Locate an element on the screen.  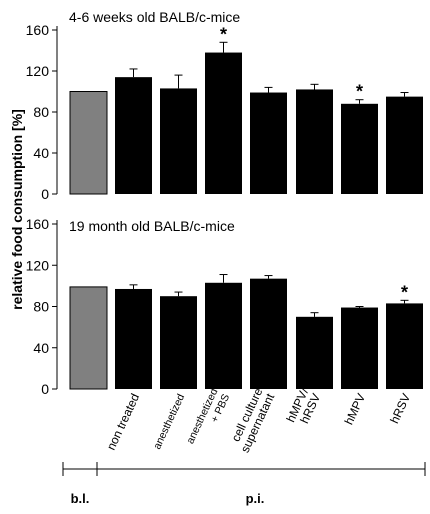
y-axis-label: relative food consumption [%] is located at coordinates (17, 209).